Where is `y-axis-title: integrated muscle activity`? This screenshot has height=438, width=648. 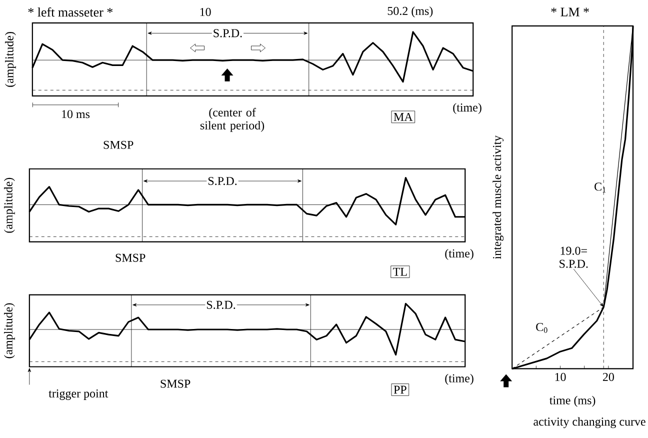 y-axis-title: integrated muscle activity is located at coordinates (498, 198).